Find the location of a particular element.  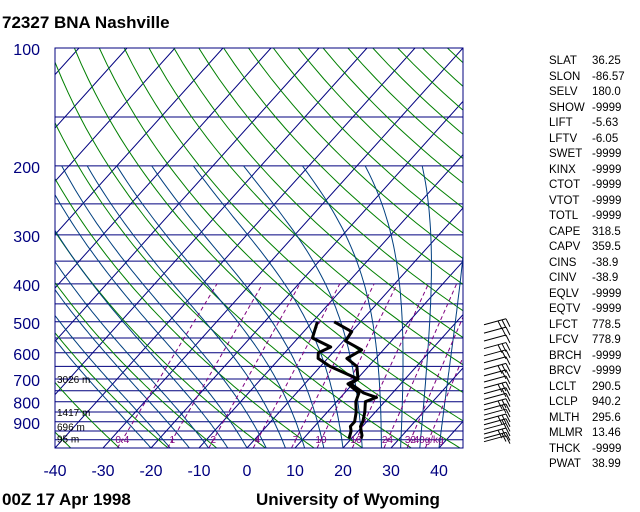

index-row: SHOW -9999 is located at coordinates (593, 110).